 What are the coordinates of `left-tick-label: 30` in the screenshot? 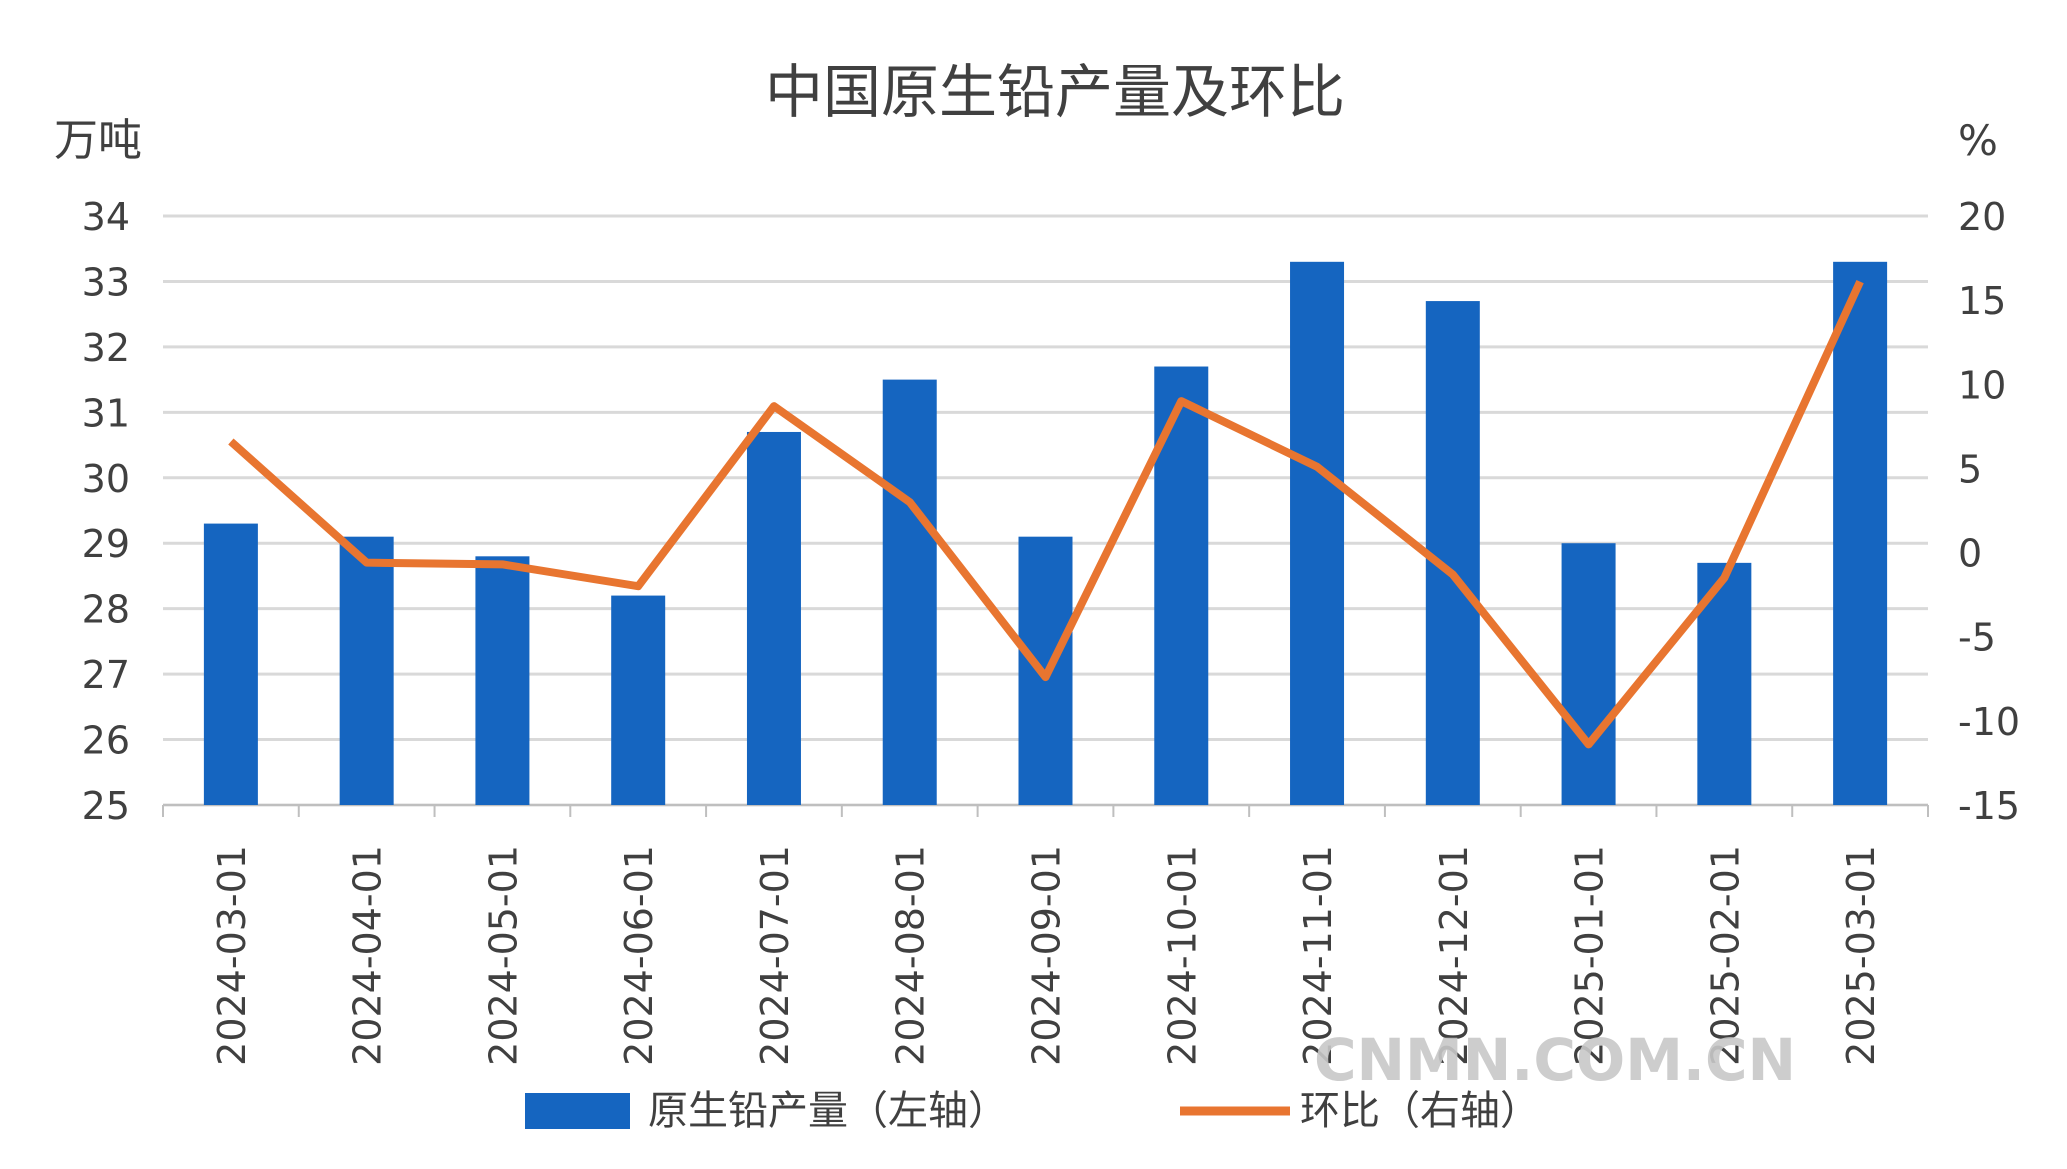 It's located at (106, 479).